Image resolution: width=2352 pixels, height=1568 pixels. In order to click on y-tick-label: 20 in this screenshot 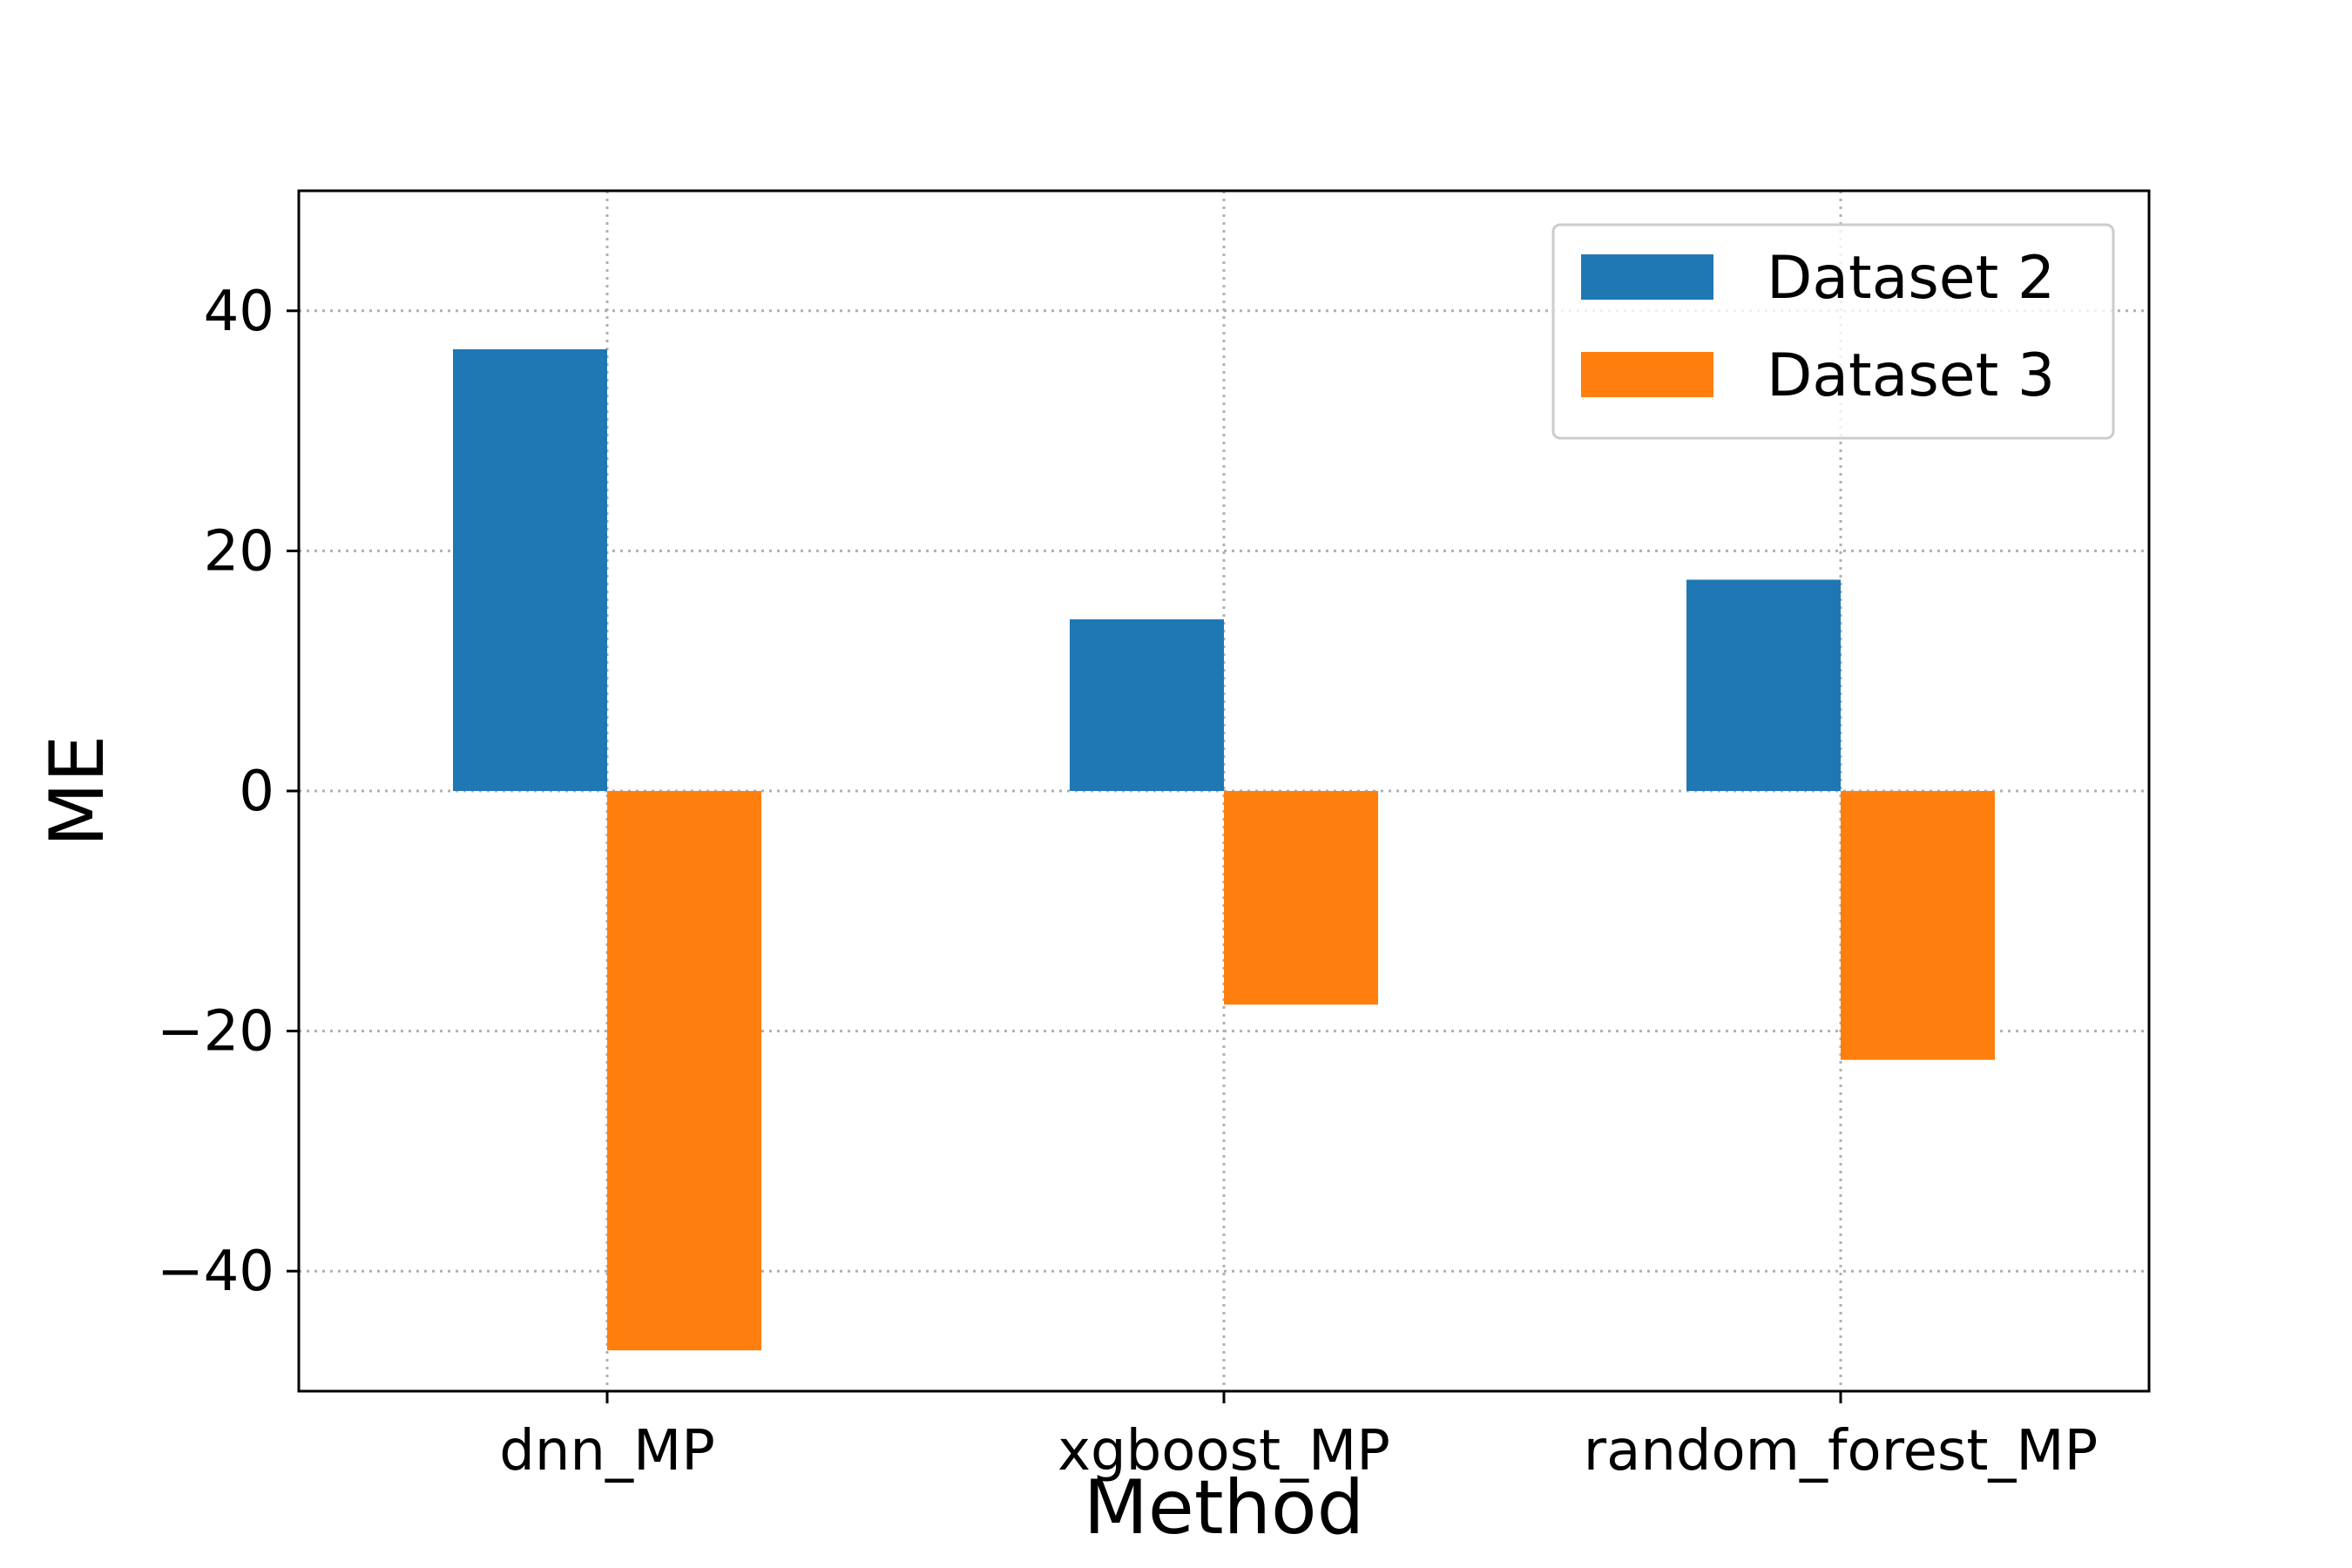, I will do `click(239, 551)`.